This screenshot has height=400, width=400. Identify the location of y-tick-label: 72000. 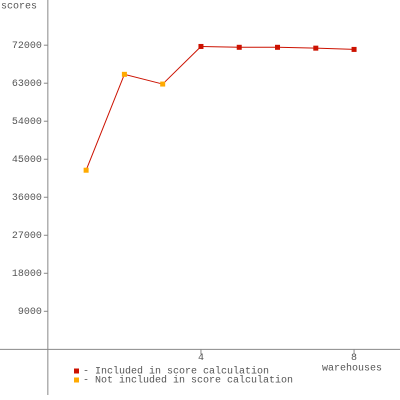
(27, 46).